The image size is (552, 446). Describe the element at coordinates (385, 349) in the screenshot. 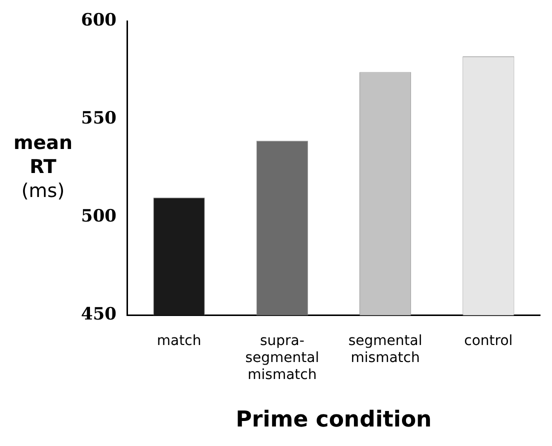

I see `x-tick-label: segmental mismatch` at that location.